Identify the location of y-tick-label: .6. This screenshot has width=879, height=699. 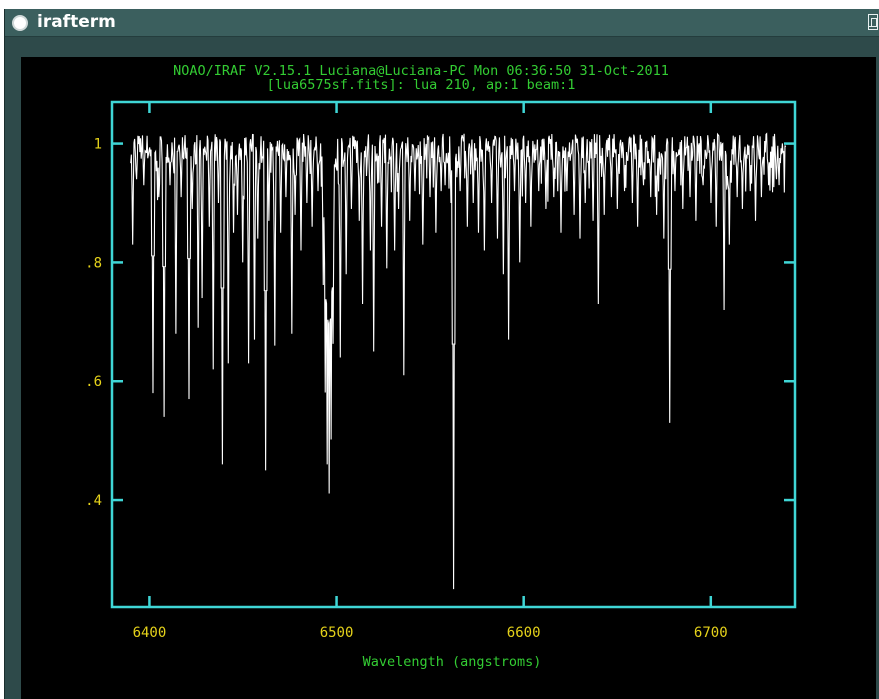
(93, 382).